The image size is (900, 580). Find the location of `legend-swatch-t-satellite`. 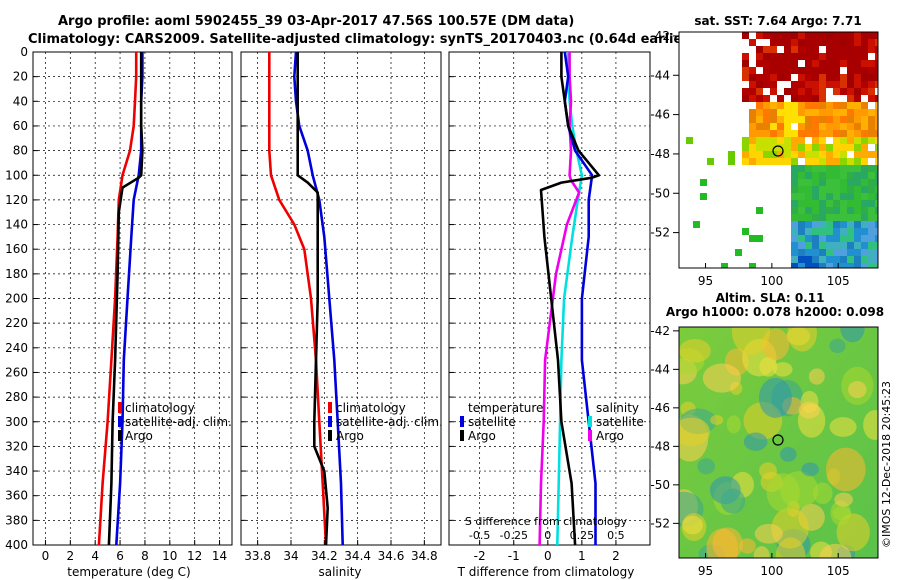

legend-swatch-t-satellite is located at coordinates (462, 421).